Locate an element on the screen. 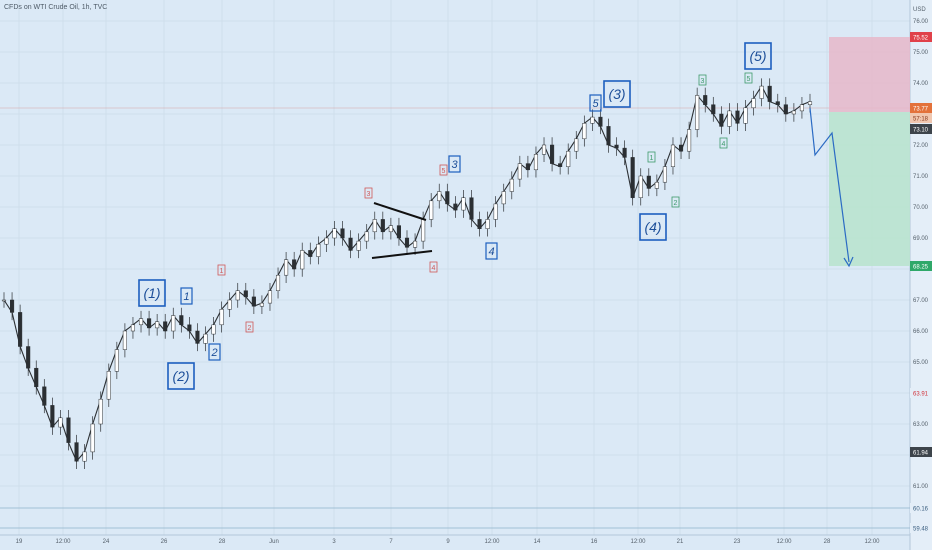 The image size is (932, 550). price-tag-top: 73.77 is located at coordinates (921, 110).